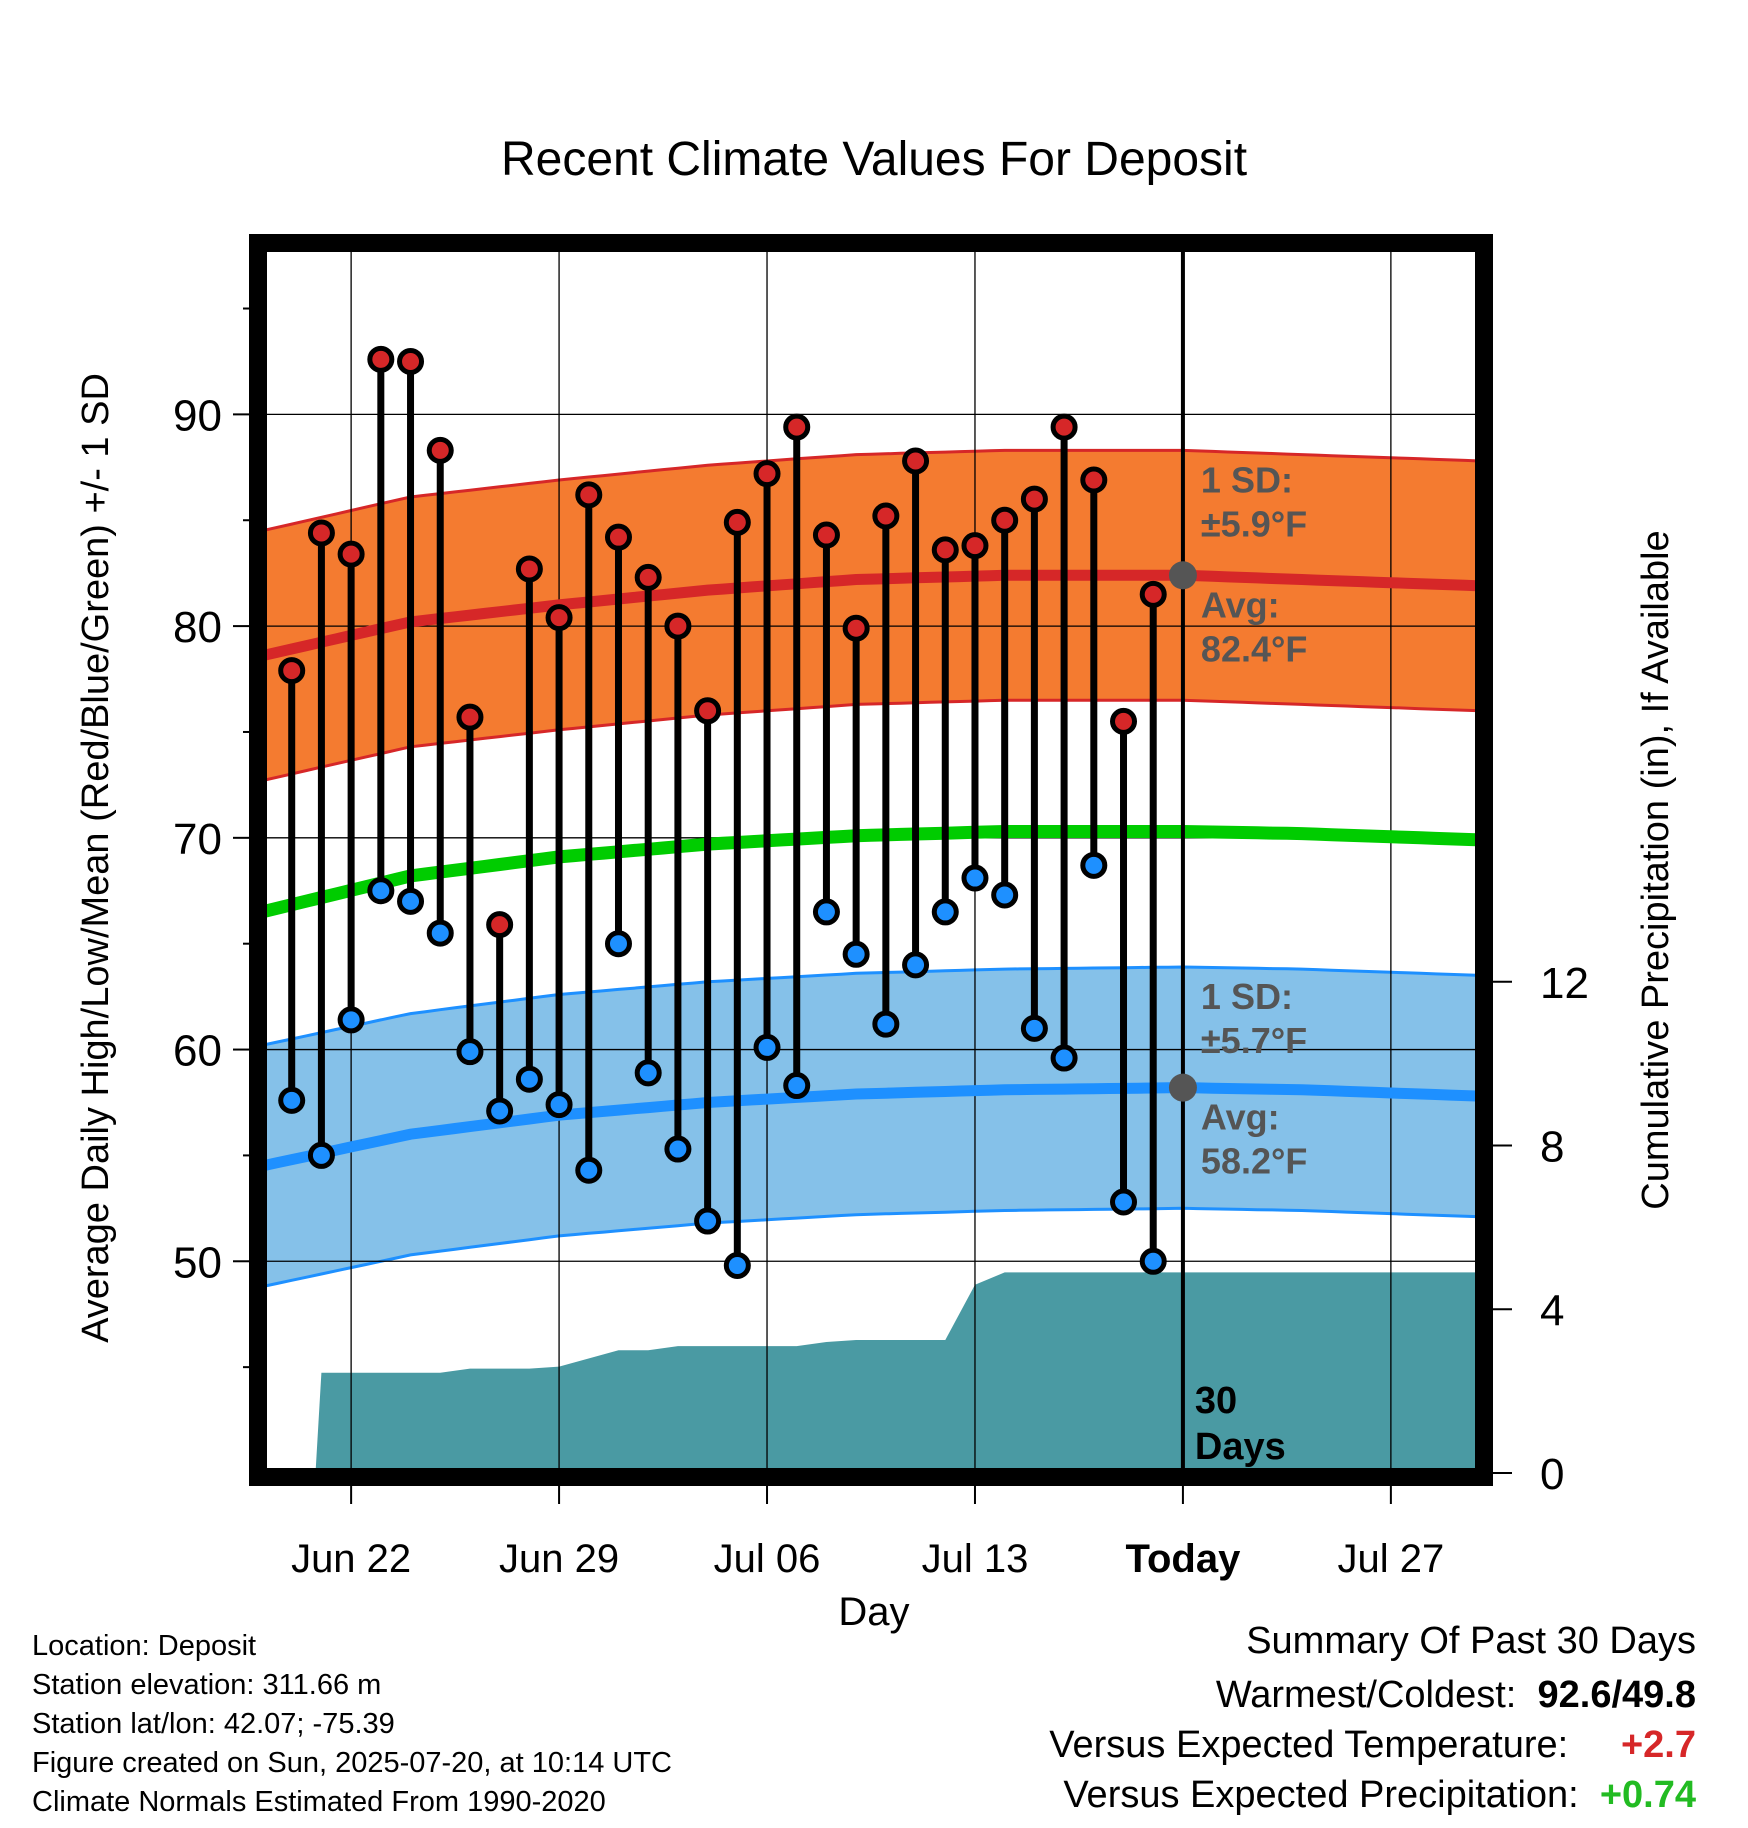 Image resolution: width=1748 pixels, height=1828 pixels. What do you see at coordinates (144, 1646) in the screenshot?
I see `info-location: Location: Deposit` at bounding box center [144, 1646].